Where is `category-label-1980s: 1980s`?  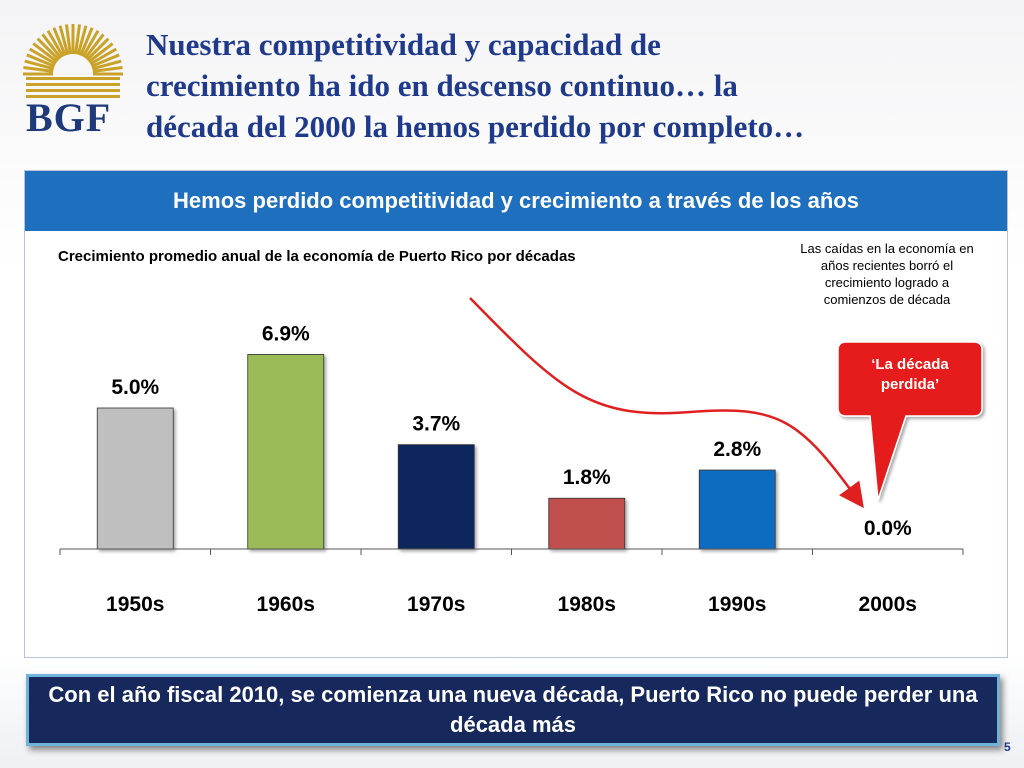 category-label-1980s: 1980s is located at coordinates (587, 604).